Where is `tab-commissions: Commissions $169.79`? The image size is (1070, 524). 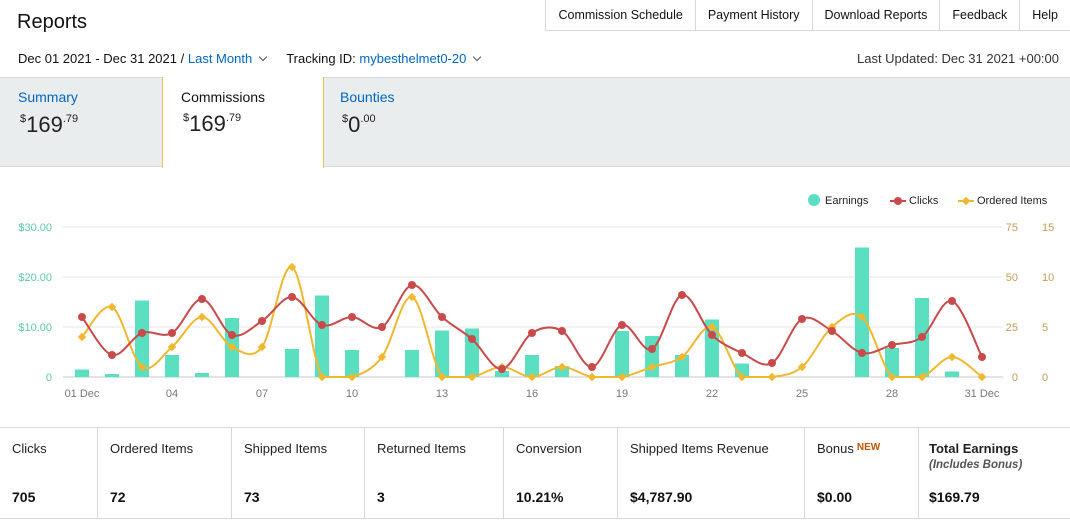 tab-commissions: Commissions $169.79 is located at coordinates (243, 129).